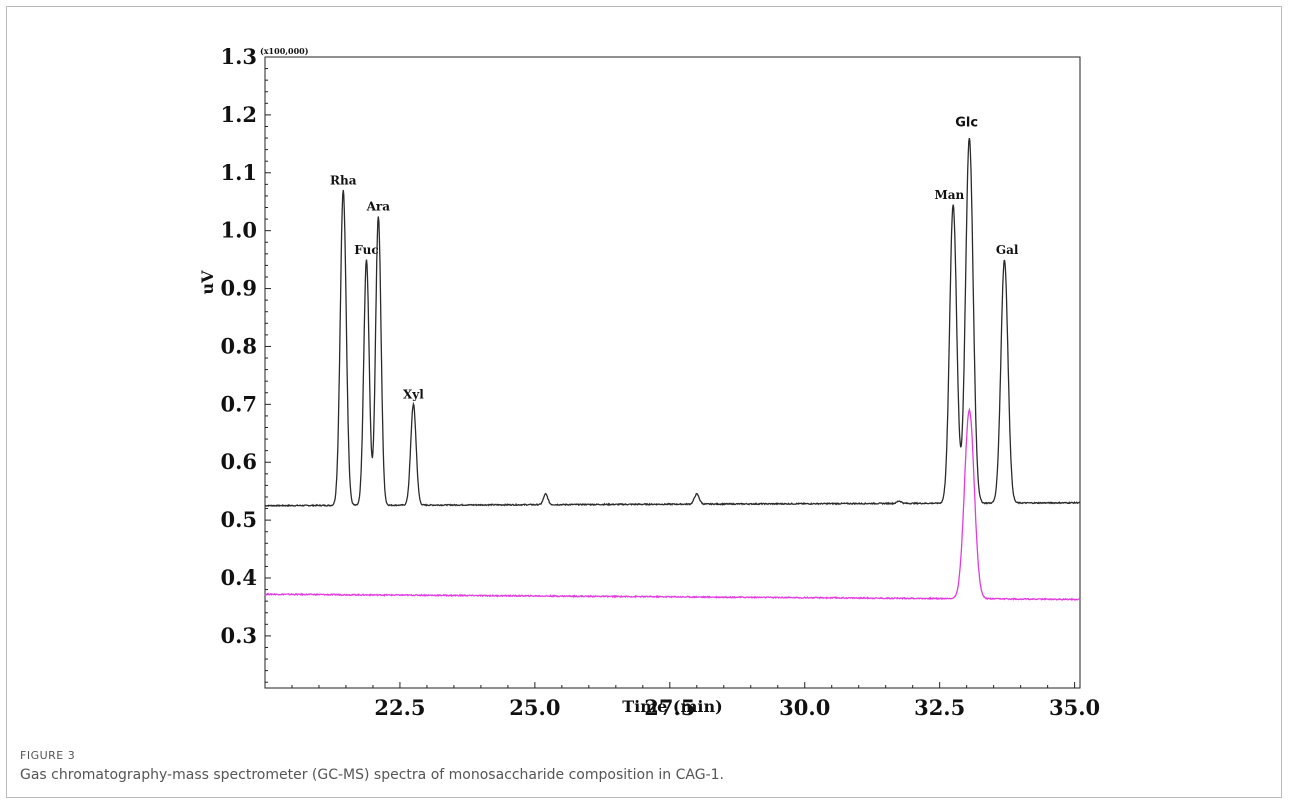 The image size is (1290, 805). Describe the element at coordinates (245, 363) in the screenshot. I see `y-axis: 1.3 1.2 1.1 1.0 0.9 0.8 0.7 0.6 0.5 0.4 0.3` at that location.